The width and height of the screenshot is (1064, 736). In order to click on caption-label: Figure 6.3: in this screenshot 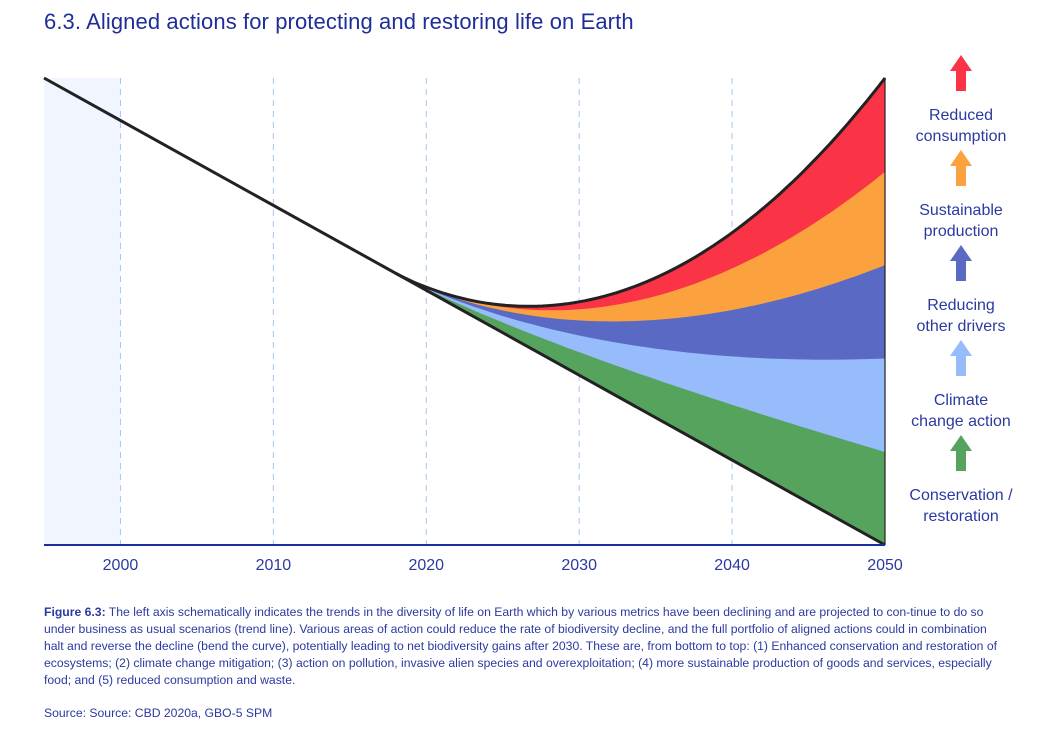, I will do `click(75, 612)`.